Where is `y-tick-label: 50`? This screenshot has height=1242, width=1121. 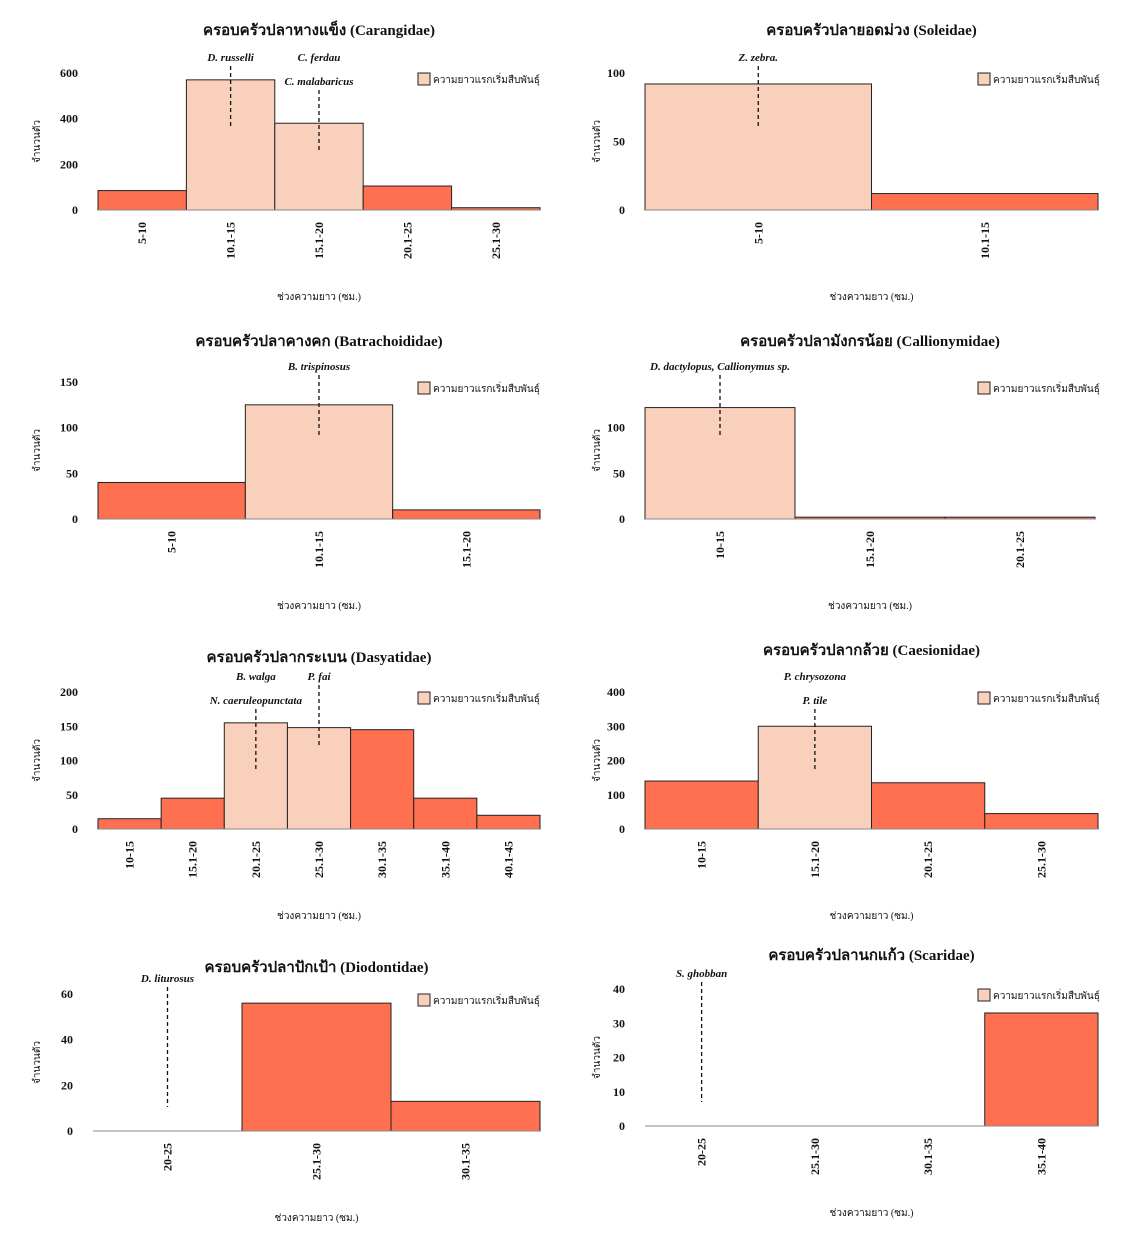
y-tick-label: 50 is located at coordinates (619, 142).